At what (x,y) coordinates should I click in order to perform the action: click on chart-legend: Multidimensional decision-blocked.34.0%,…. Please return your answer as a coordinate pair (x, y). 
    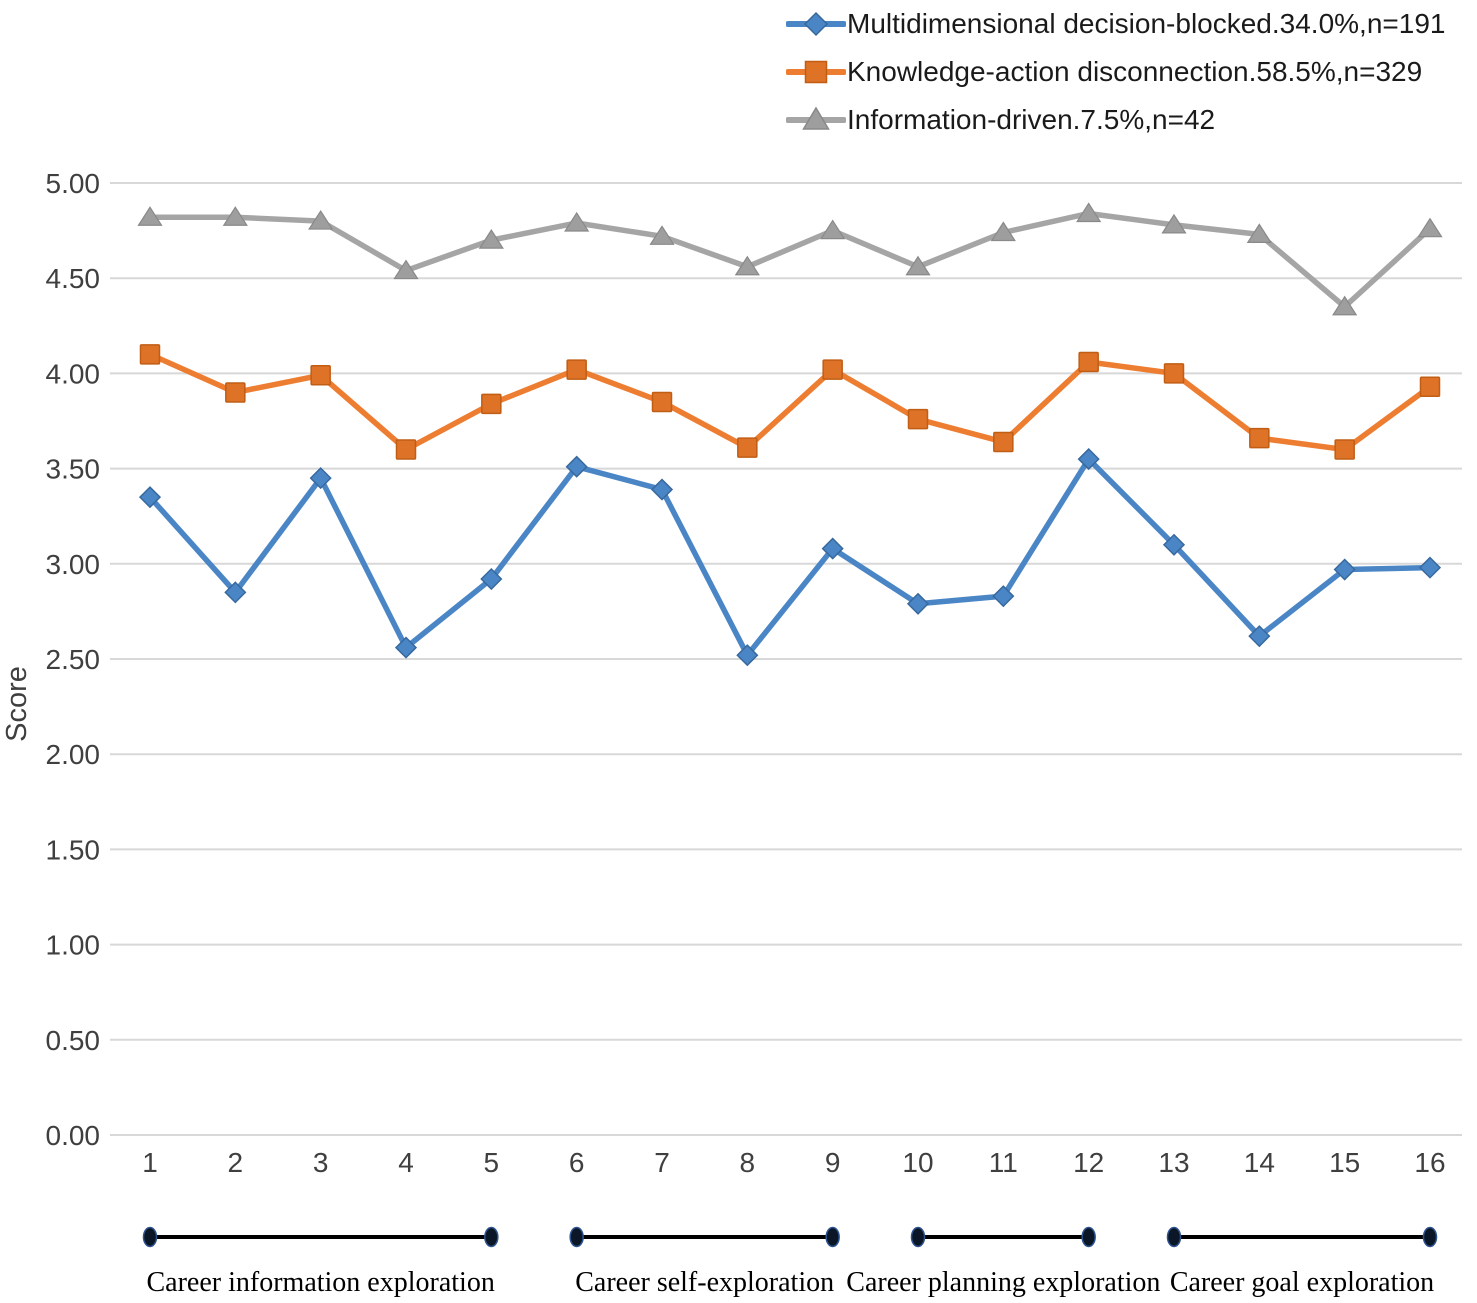
    Looking at the image, I should click on (1115, 72).